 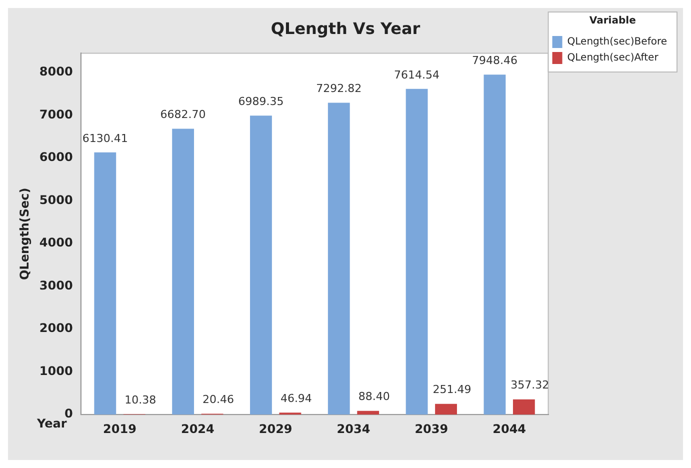 What do you see at coordinates (56, 371) in the screenshot?
I see `y-tick-label: 1000` at bounding box center [56, 371].